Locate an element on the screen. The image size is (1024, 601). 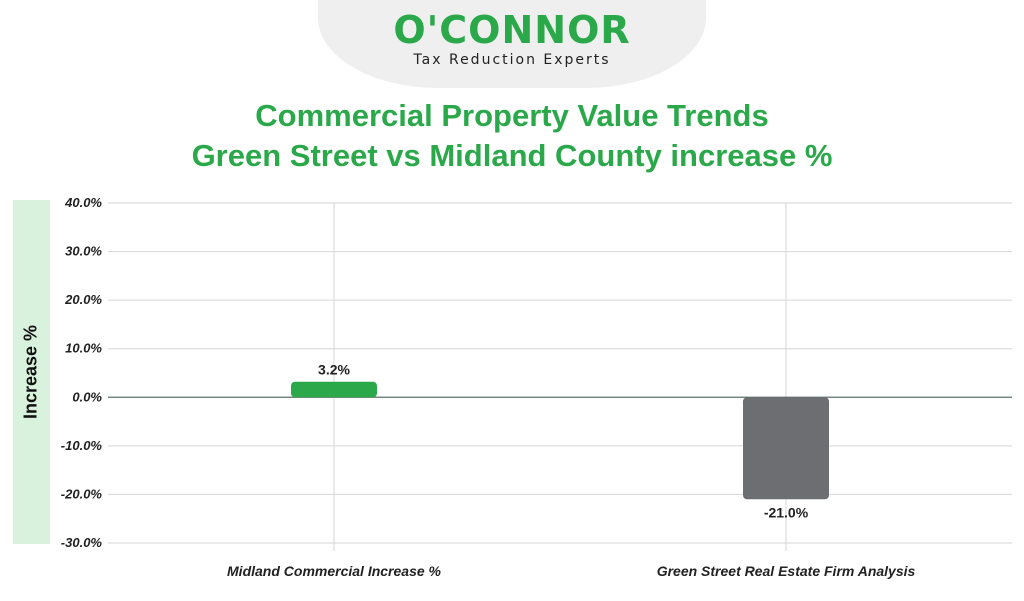
y-axis-label-panel is located at coordinates (31, 372).